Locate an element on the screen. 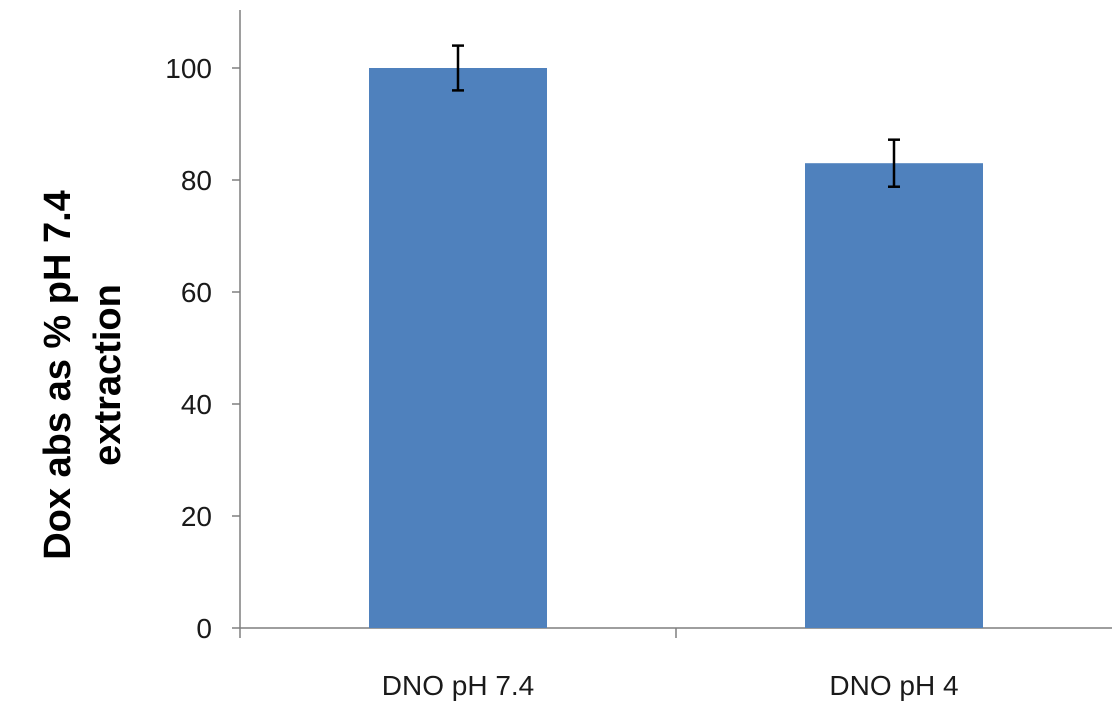  y-axis-title-line-2: extraction is located at coordinates (108, 375).